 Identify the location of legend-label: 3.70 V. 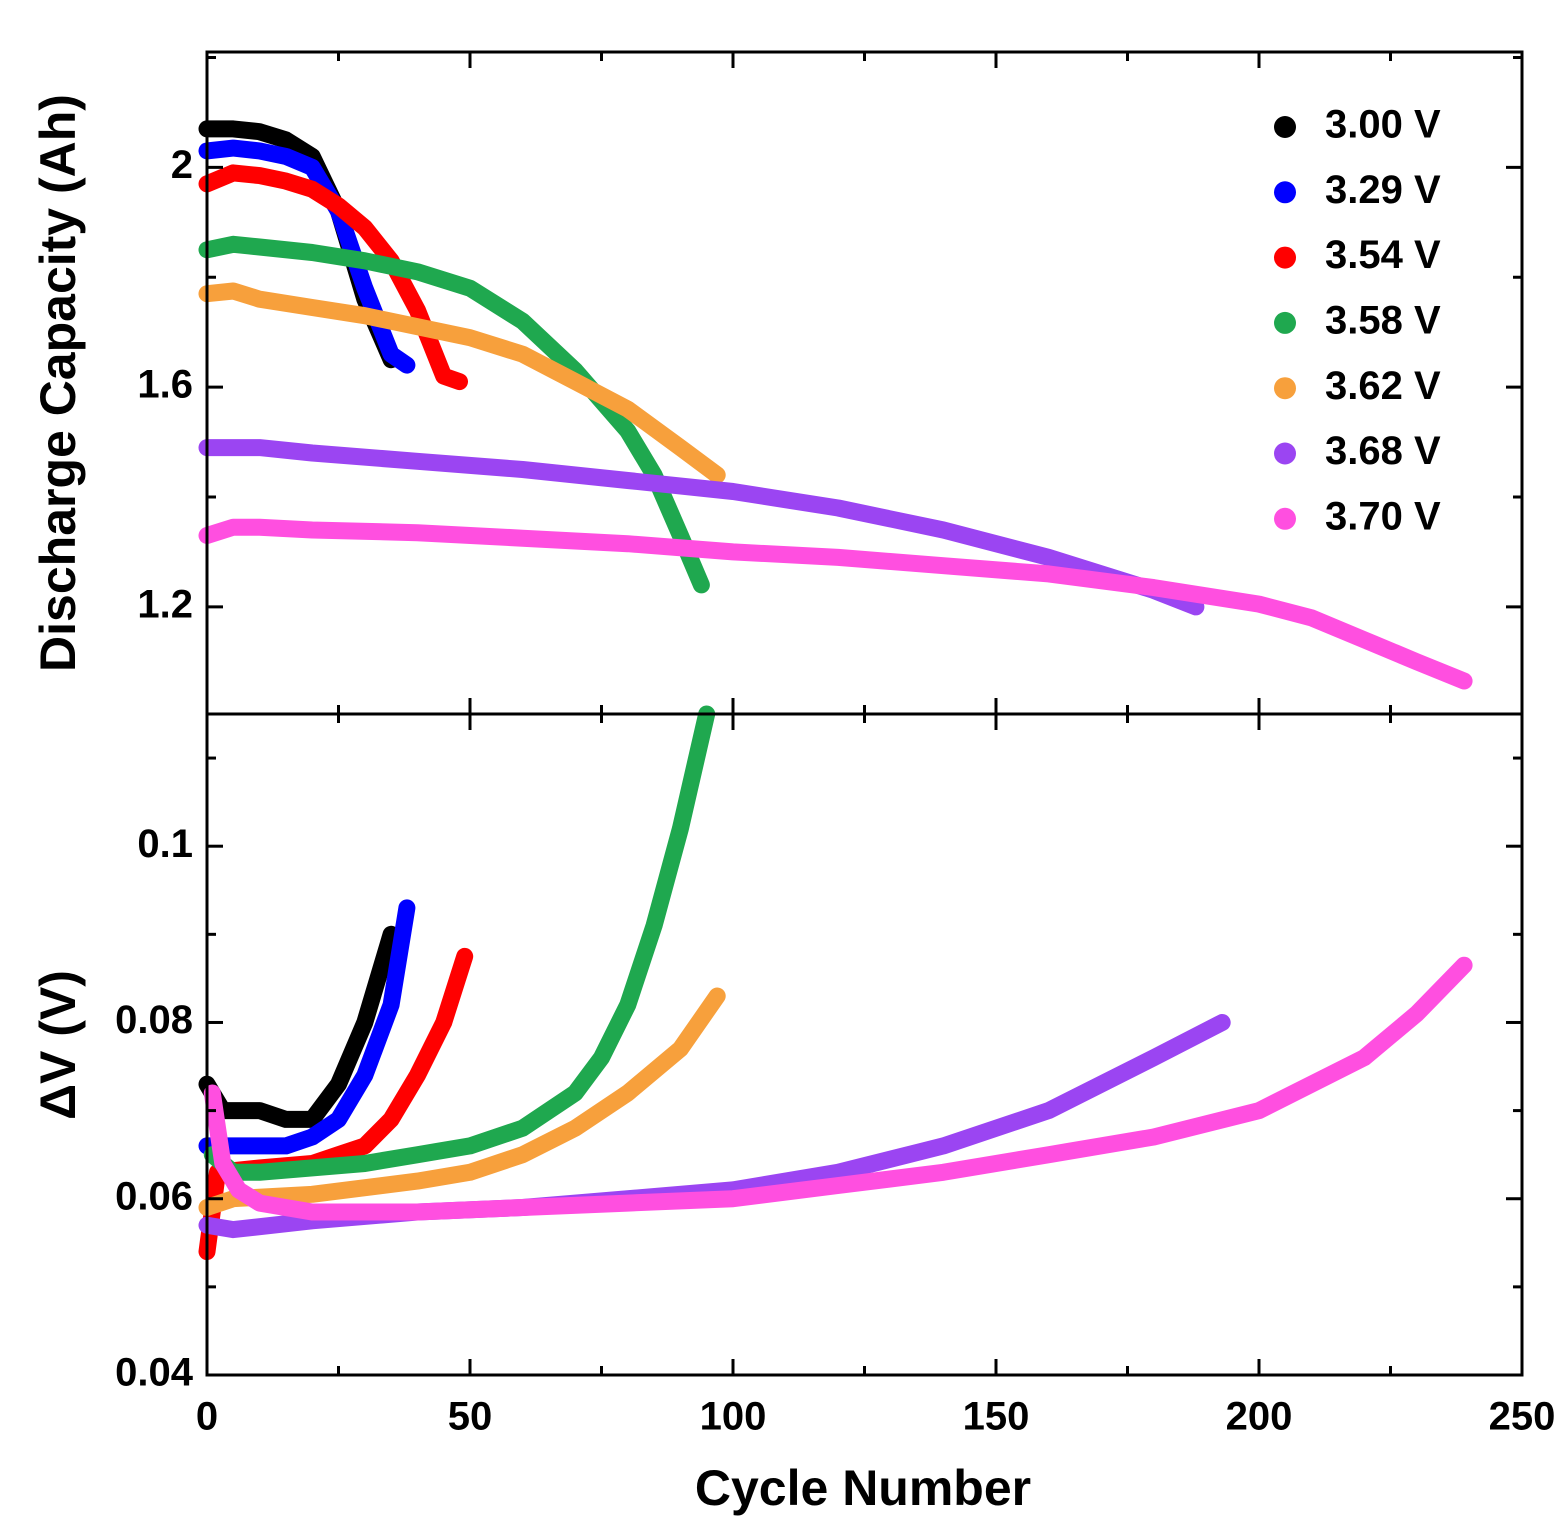
(1383, 516).